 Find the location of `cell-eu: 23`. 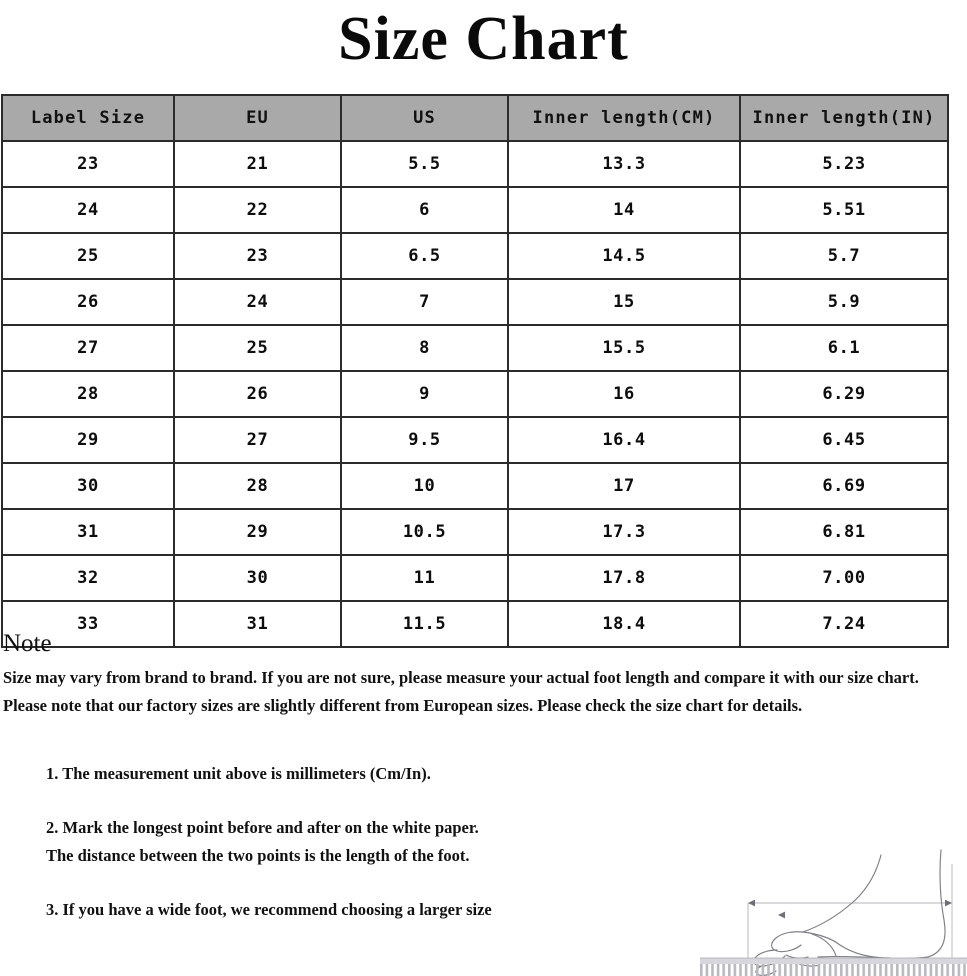

cell-eu: 23 is located at coordinates (257, 256).